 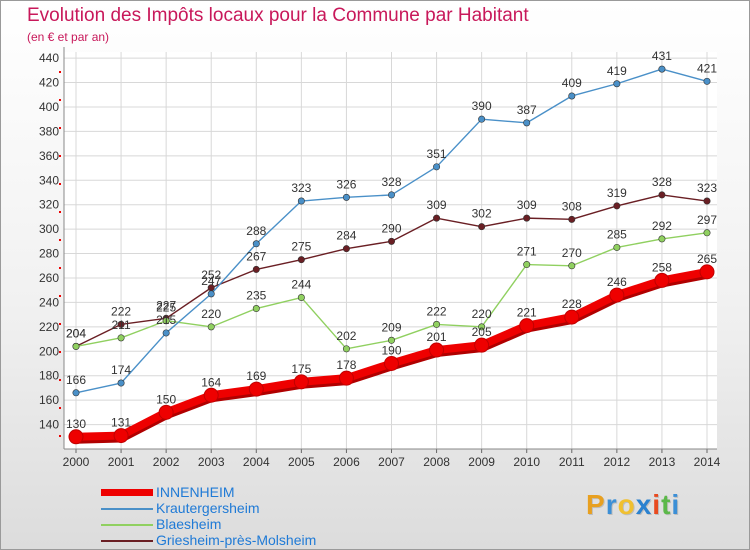 What do you see at coordinates (166, 320) in the screenshot?
I see `data-label: 215` at bounding box center [166, 320].